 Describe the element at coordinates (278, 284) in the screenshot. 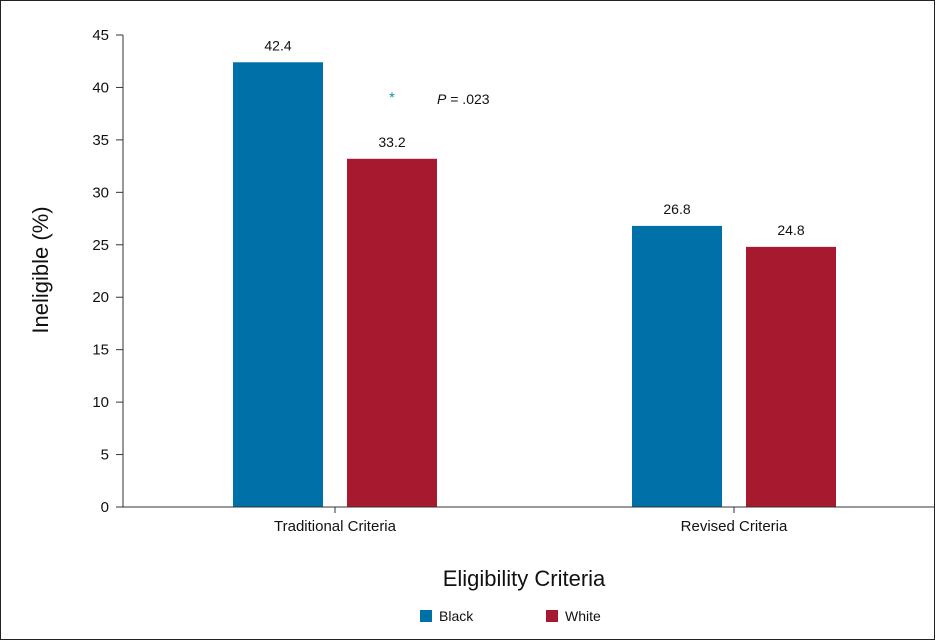

I see `bar-black-traditional` at that location.